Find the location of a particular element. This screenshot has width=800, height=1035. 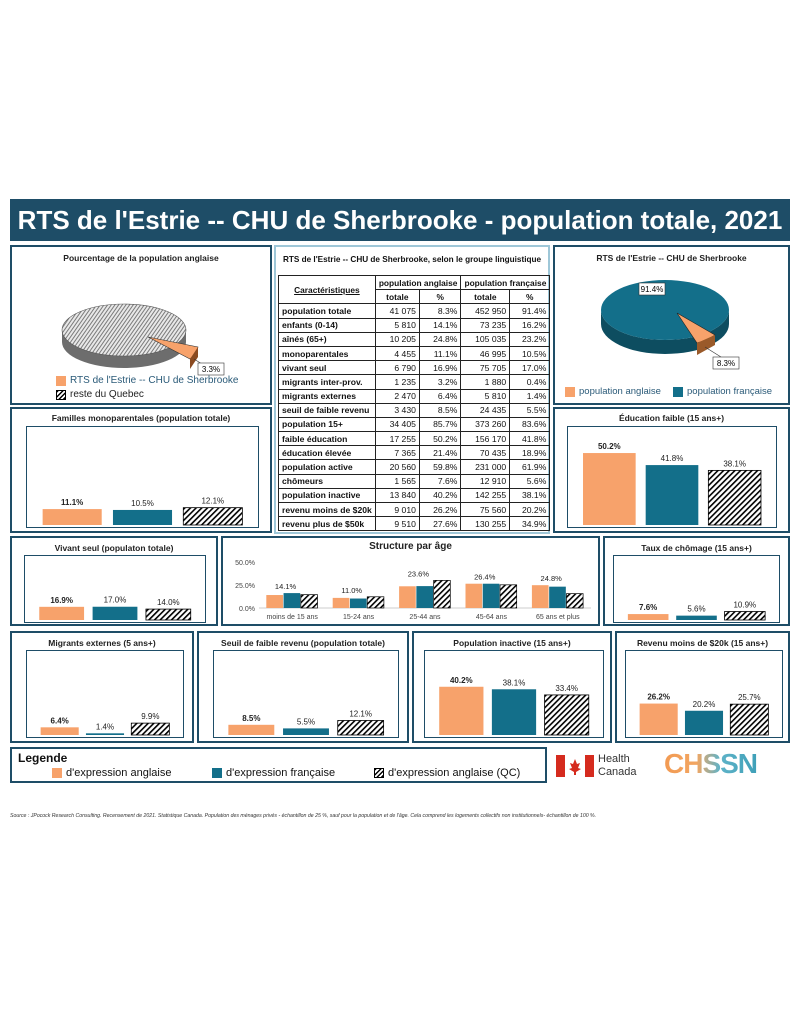

migrants-chart: 6.4% 1.4% 9.9% is located at coordinates (105, 724).